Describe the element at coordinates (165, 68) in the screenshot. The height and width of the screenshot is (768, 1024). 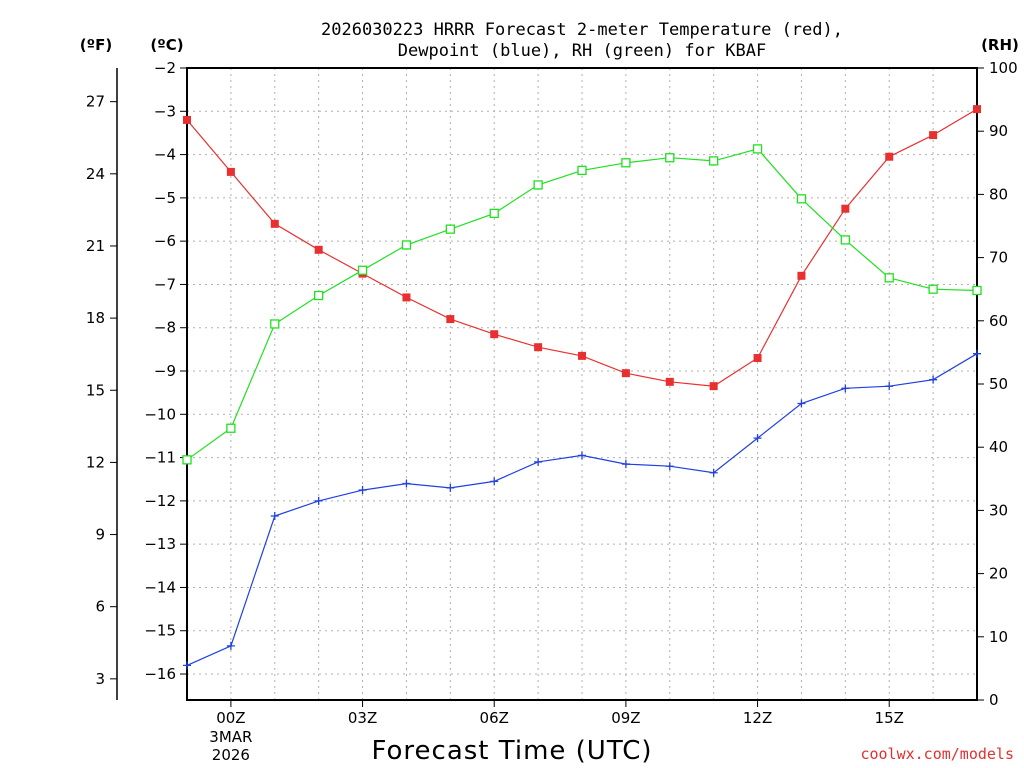
I see `celsius-tick-label: −2` at that location.